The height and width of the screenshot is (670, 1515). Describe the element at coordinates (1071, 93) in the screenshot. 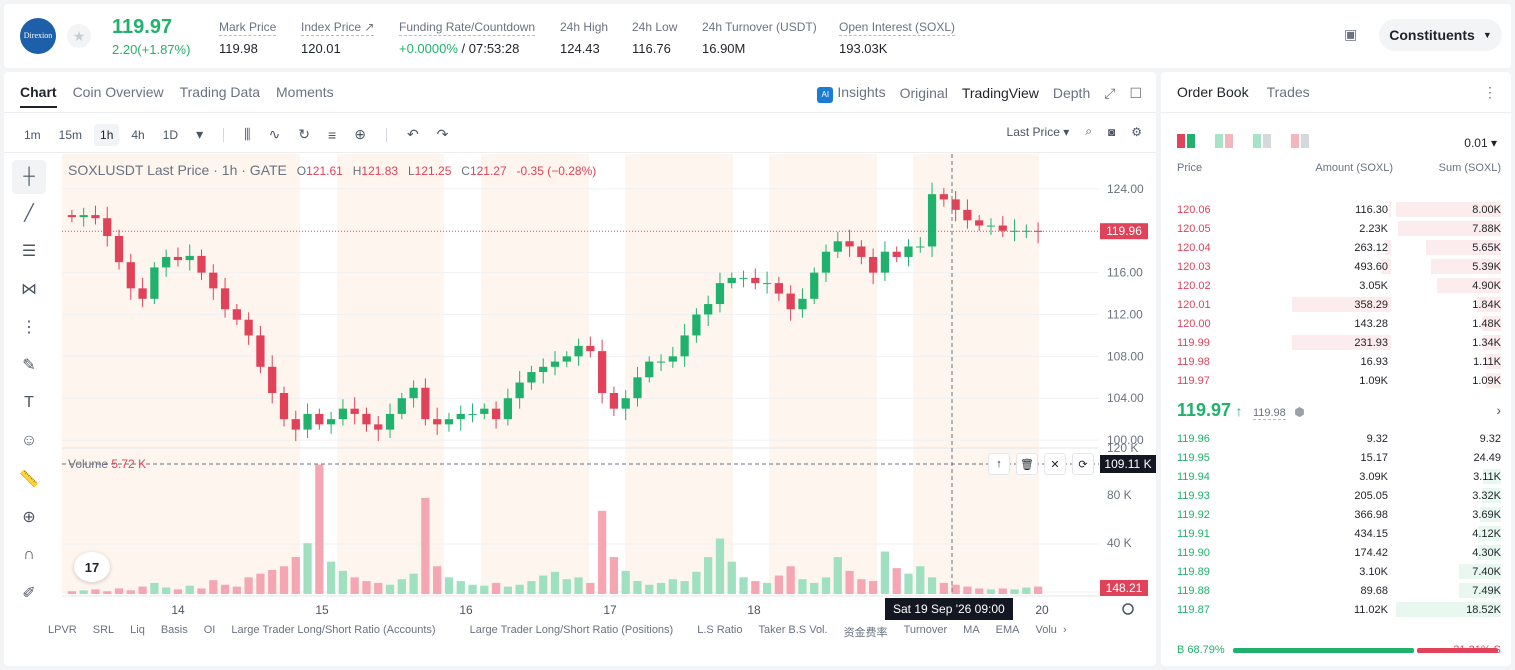

I see `tab-depth: Depth` at that location.